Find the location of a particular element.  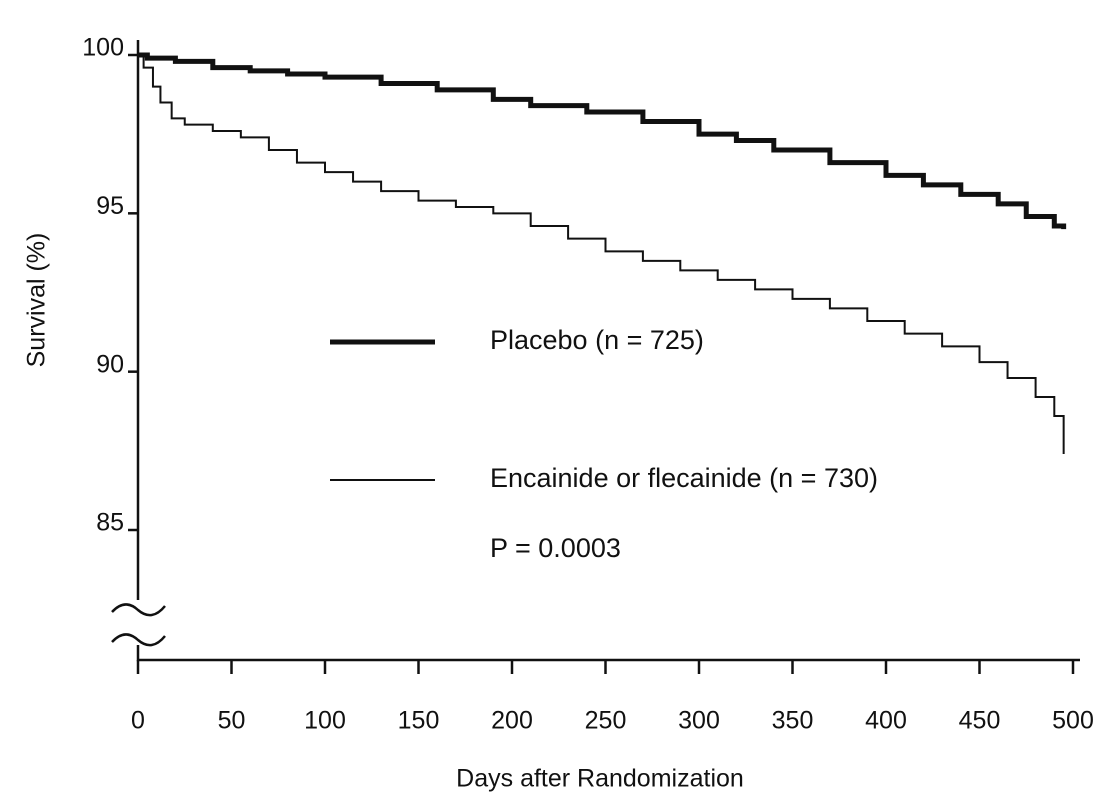

y-tick-label: 95 is located at coordinates (110, 206).